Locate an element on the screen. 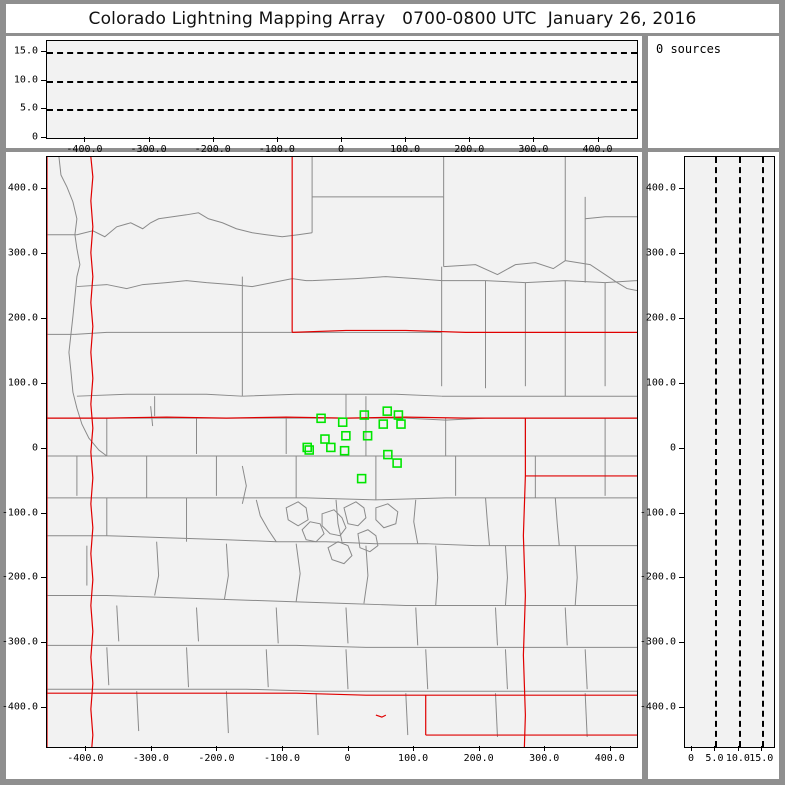  sources-count-panel: 0 sources is located at coordinates (713, 92).